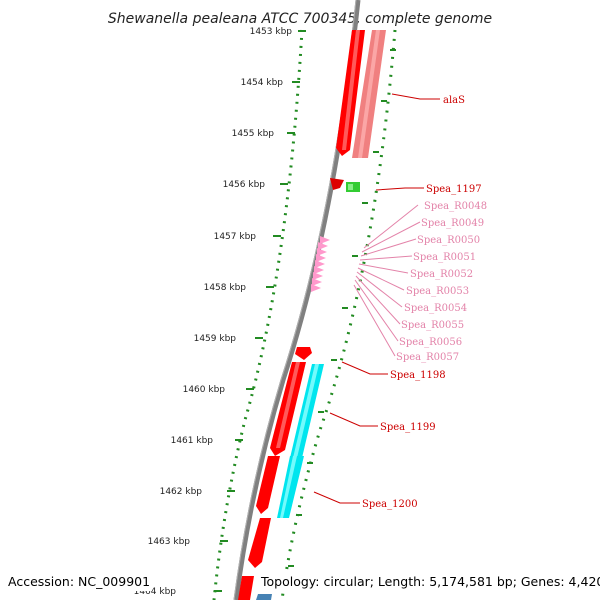 The width and height of the screenshot is (600, 600). I want to click on footer-topology-bg, so click(427, 582).